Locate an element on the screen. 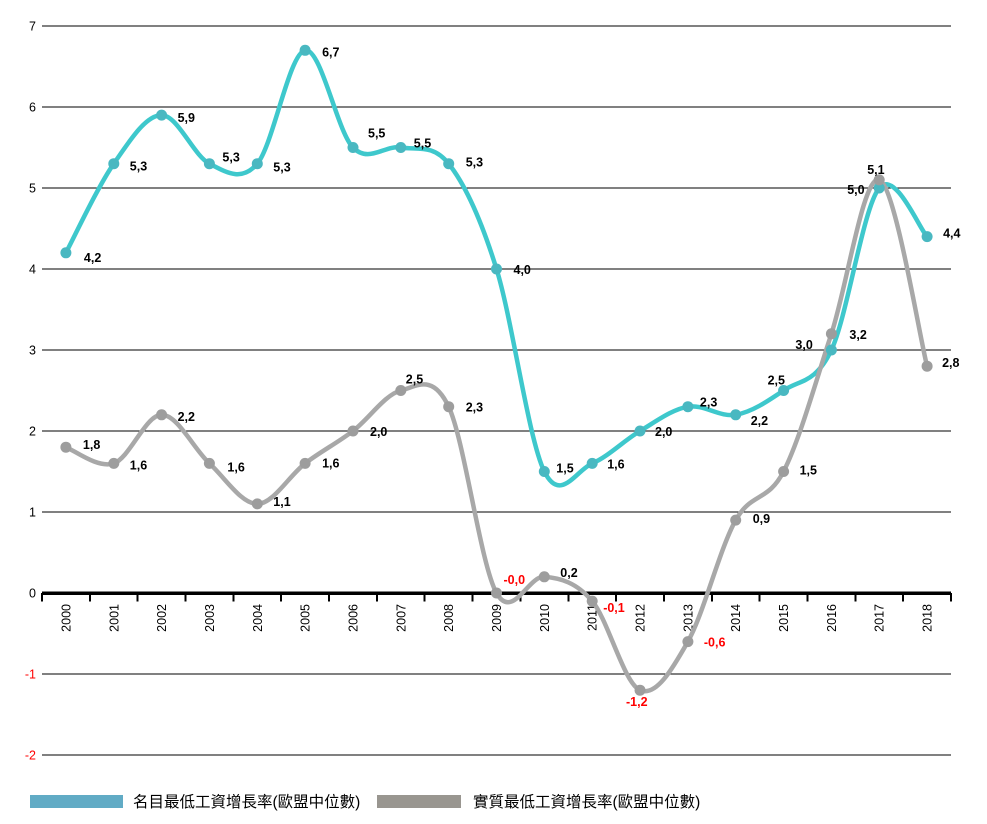 Image resolution: width=987 pixels, height=824 pixels. x-axis-label: 2016 is located at coordinates (832, 618).